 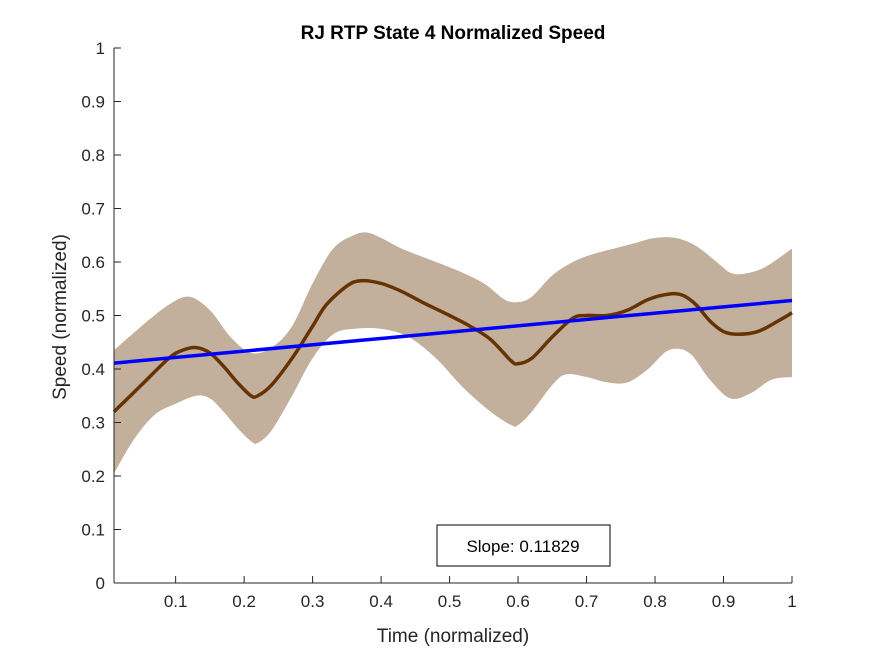 I want to click on x-tick-label: 0.1, so click(x=176, y=601).